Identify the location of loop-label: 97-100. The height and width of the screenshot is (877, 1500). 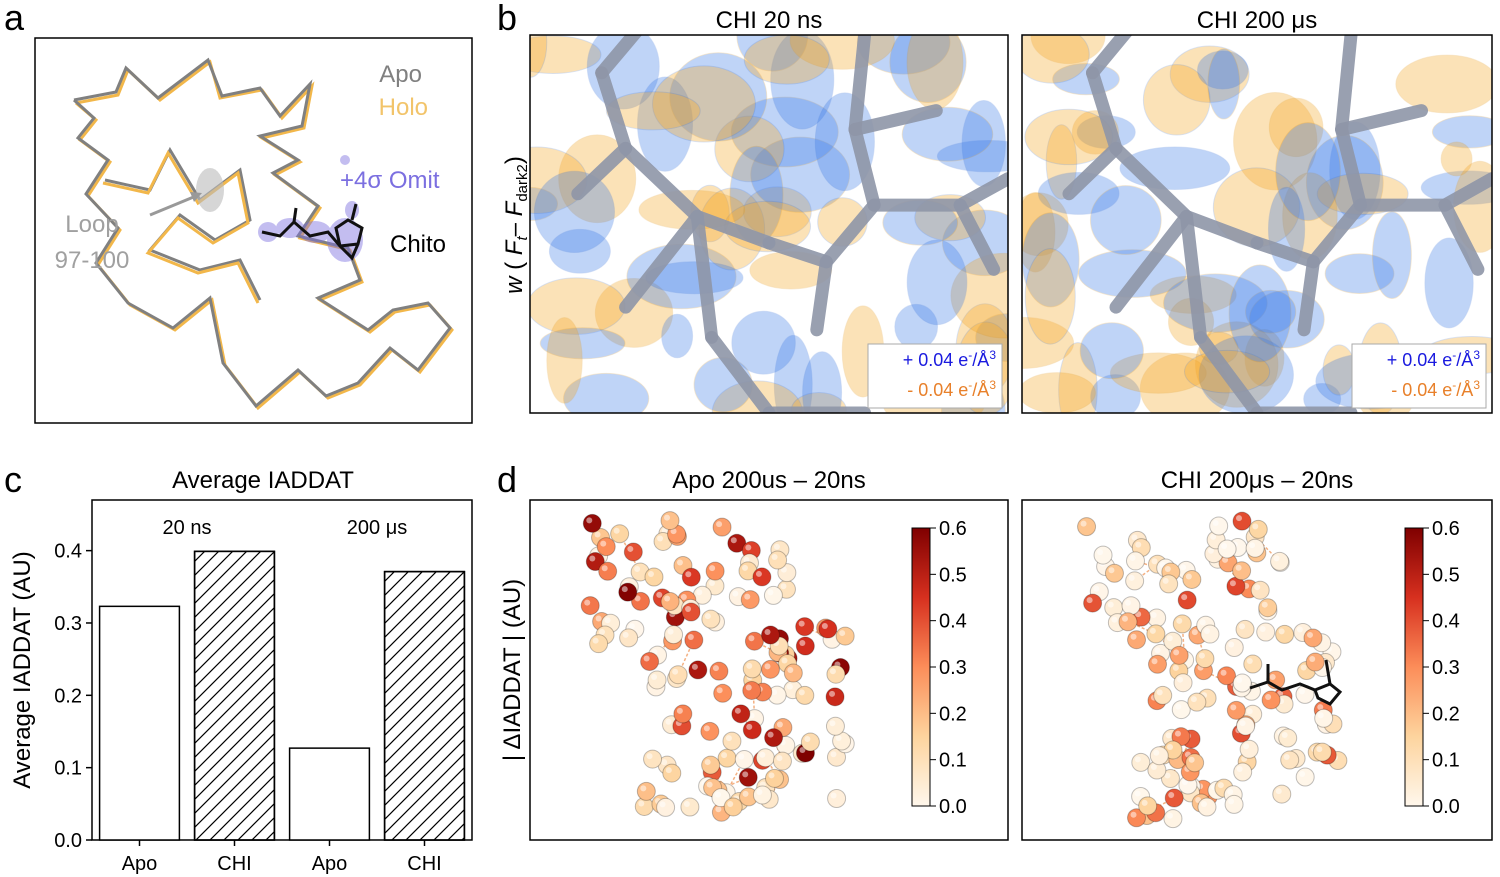
(92, 260).